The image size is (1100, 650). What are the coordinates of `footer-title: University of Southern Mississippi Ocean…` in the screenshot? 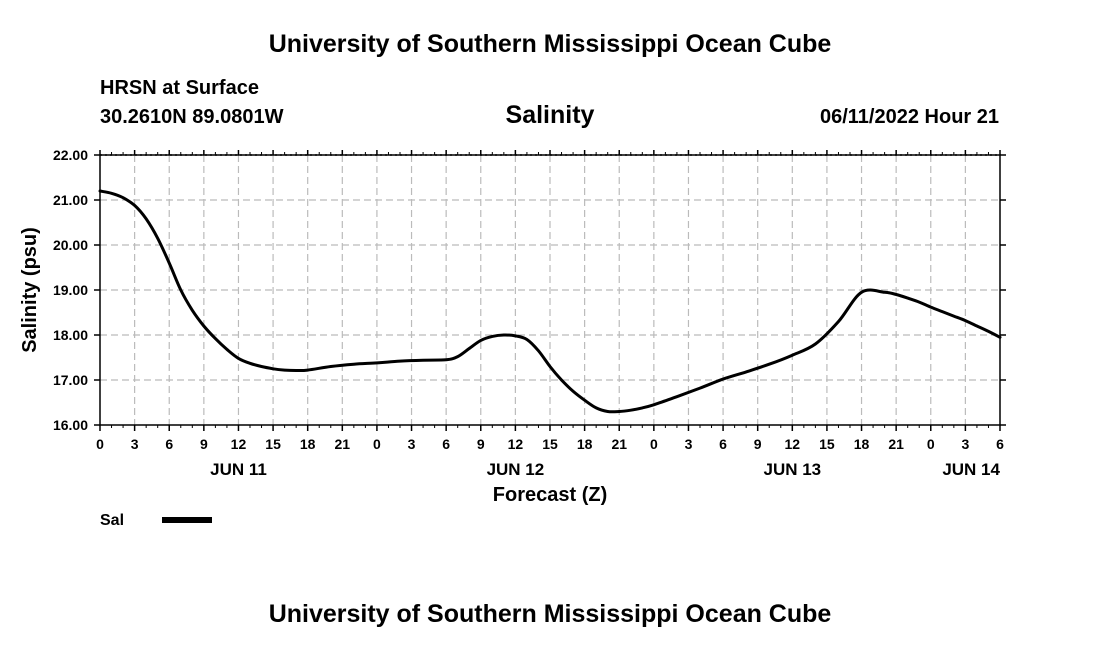 It's located at (550, 614).